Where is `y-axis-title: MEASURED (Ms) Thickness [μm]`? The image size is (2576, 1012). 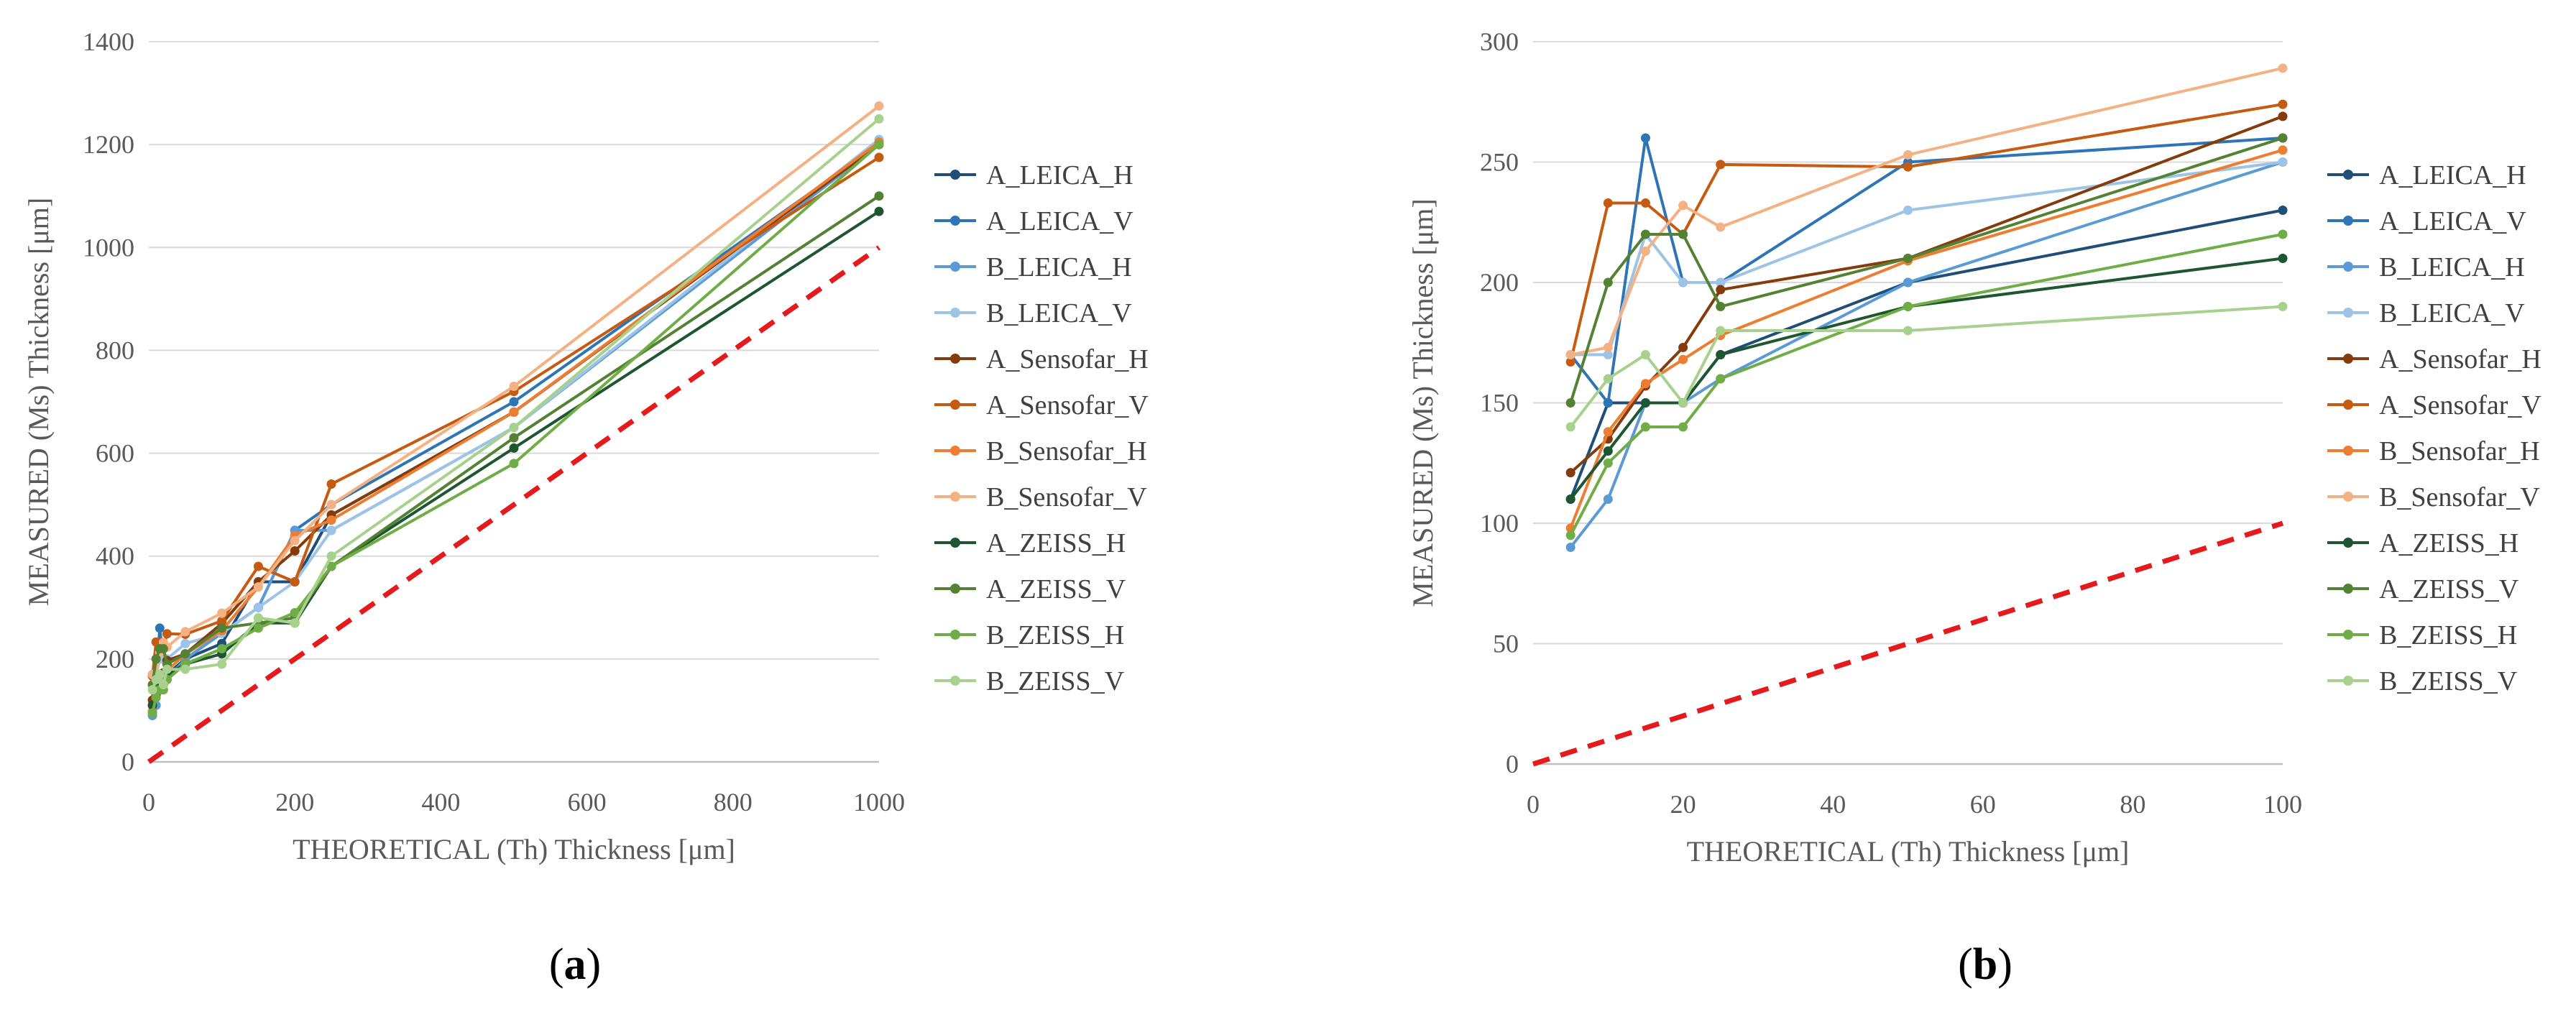
y-axis-title: MEASURED (Ms) Thickness [μm] is located at coordinates (1423, 402).